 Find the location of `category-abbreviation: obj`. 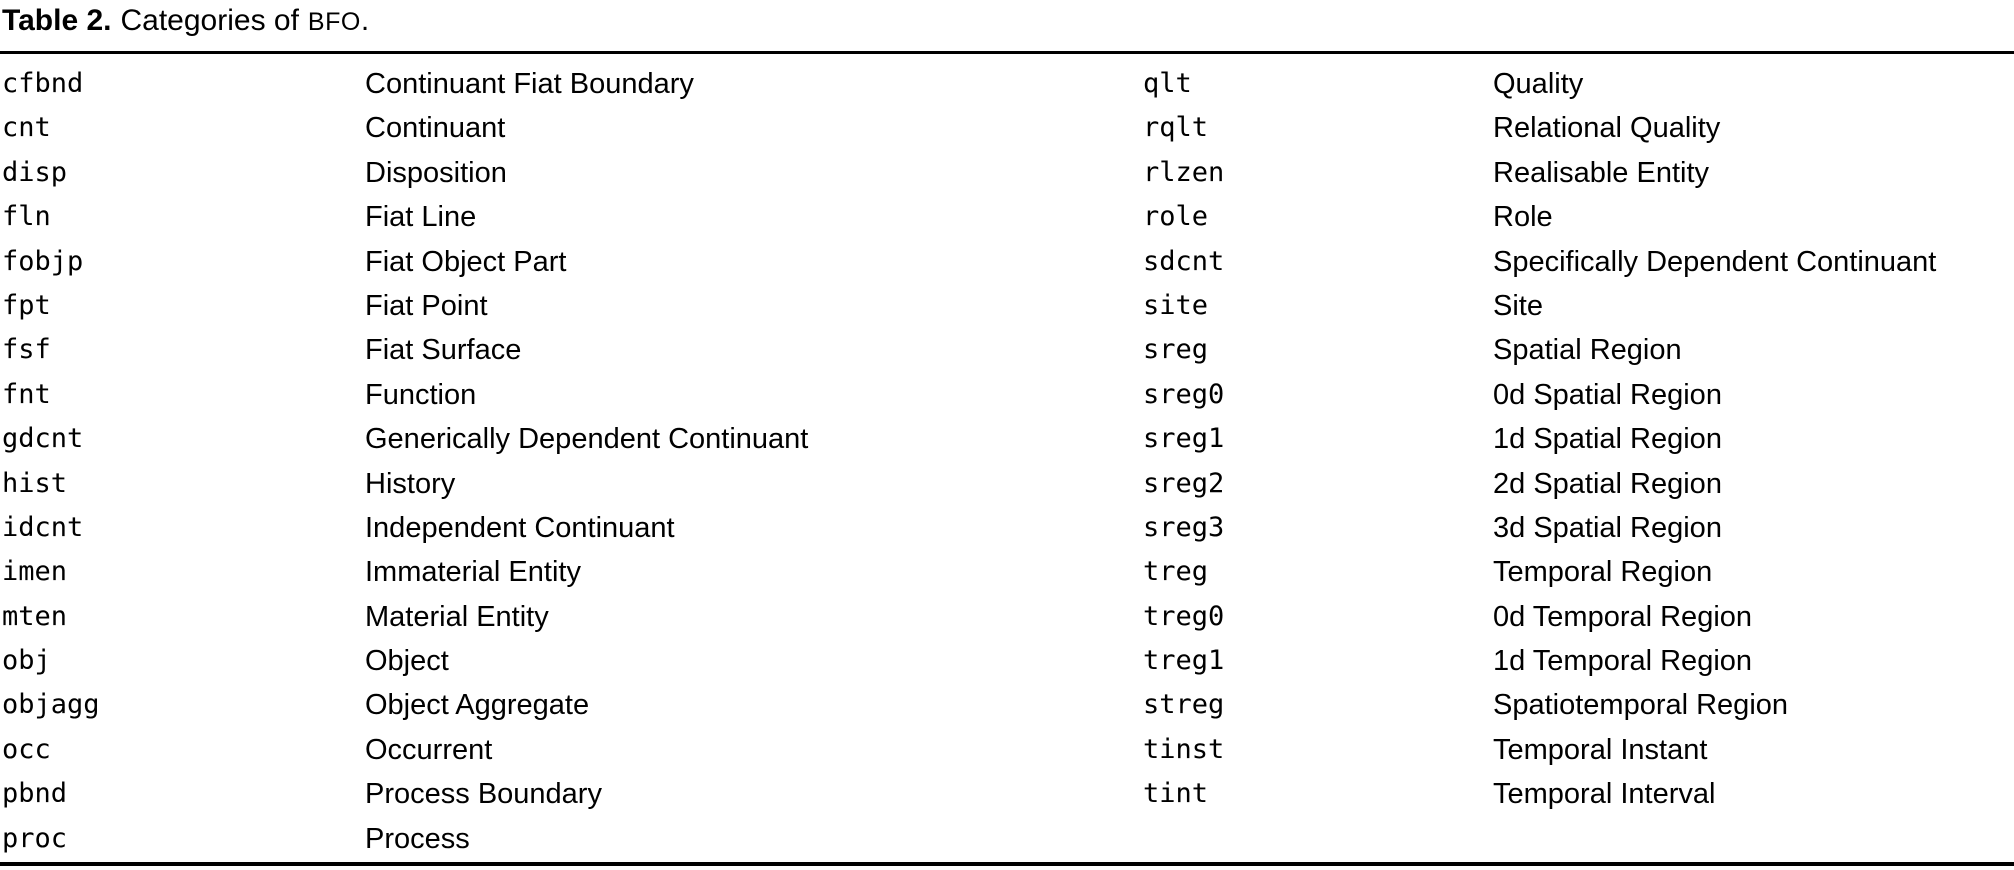

category-abbreviation: obj is located at coordinates (26, 661).